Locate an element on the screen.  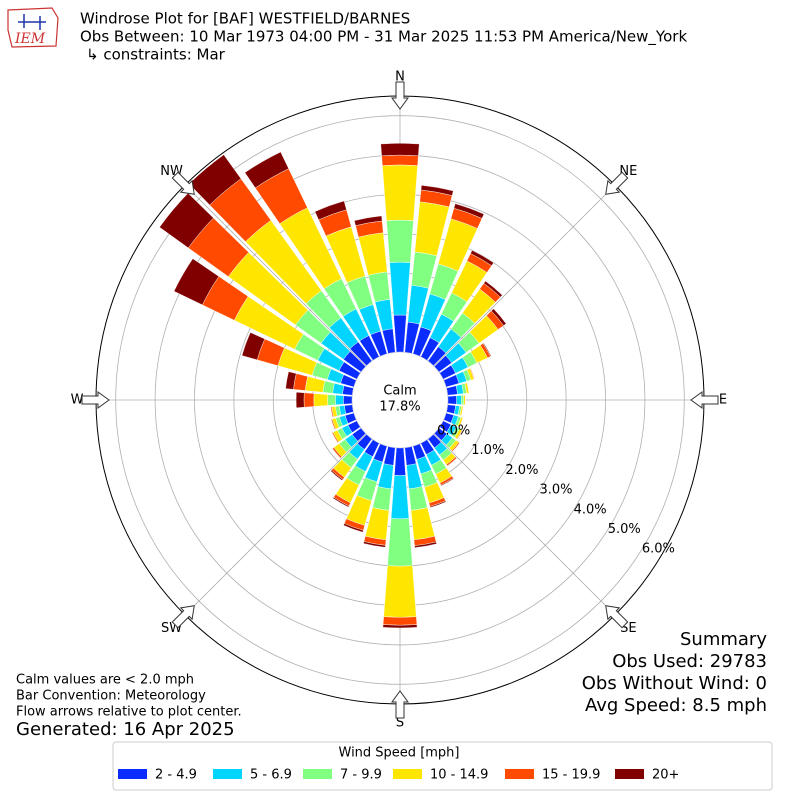
summary-line: Avg Speed: 8.5 mph is located at coordinates (676, 705).